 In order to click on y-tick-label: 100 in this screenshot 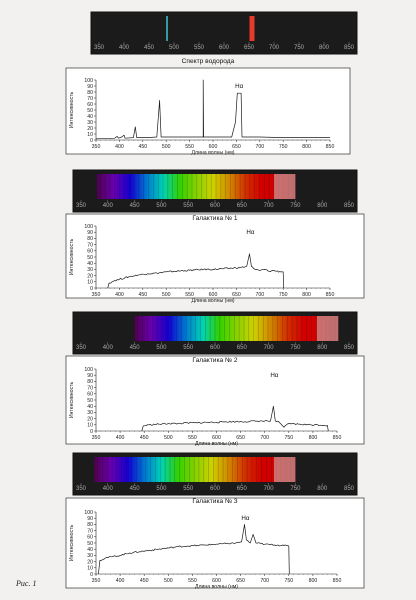, I will do `click(88, 513)`.